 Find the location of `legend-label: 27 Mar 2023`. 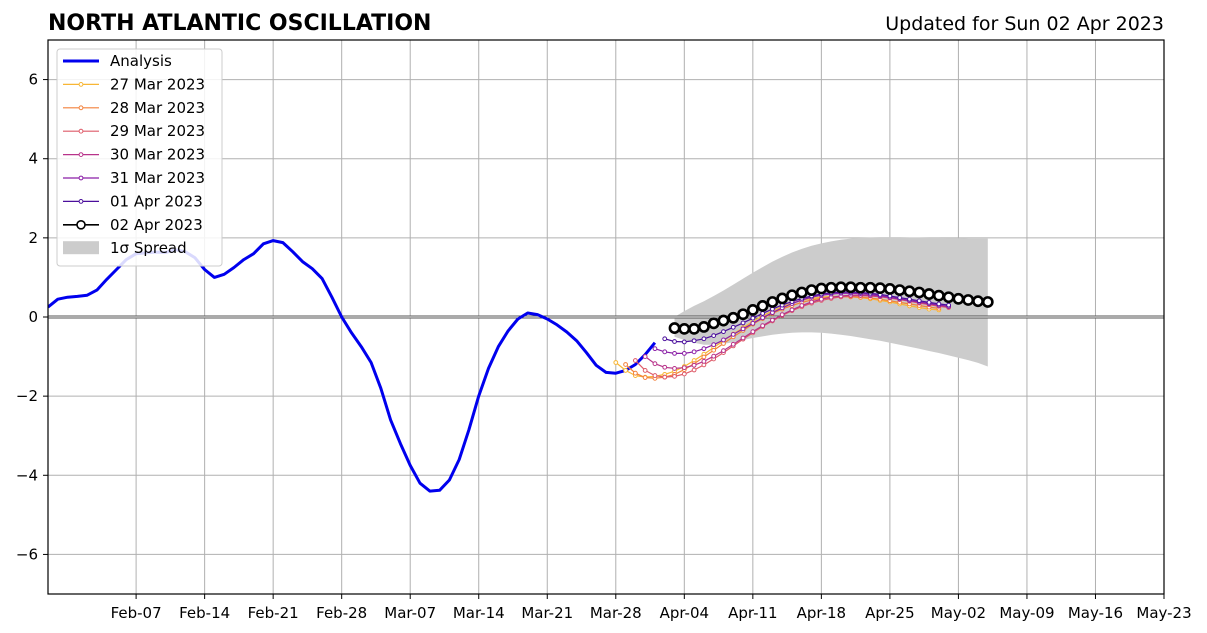

legend-label: 27 Mar 2023 is located at coordinates (157, 84).